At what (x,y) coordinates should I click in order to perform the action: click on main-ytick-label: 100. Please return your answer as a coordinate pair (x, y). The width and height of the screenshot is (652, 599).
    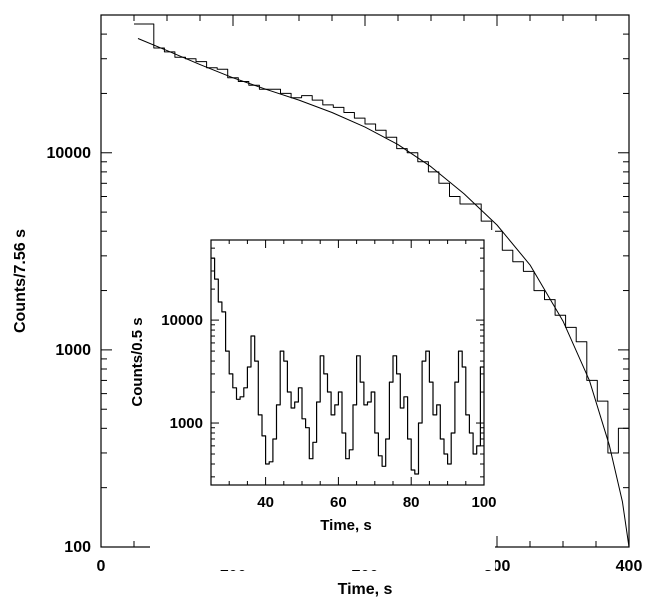
    Looking at the image, I should click on (77, 547).